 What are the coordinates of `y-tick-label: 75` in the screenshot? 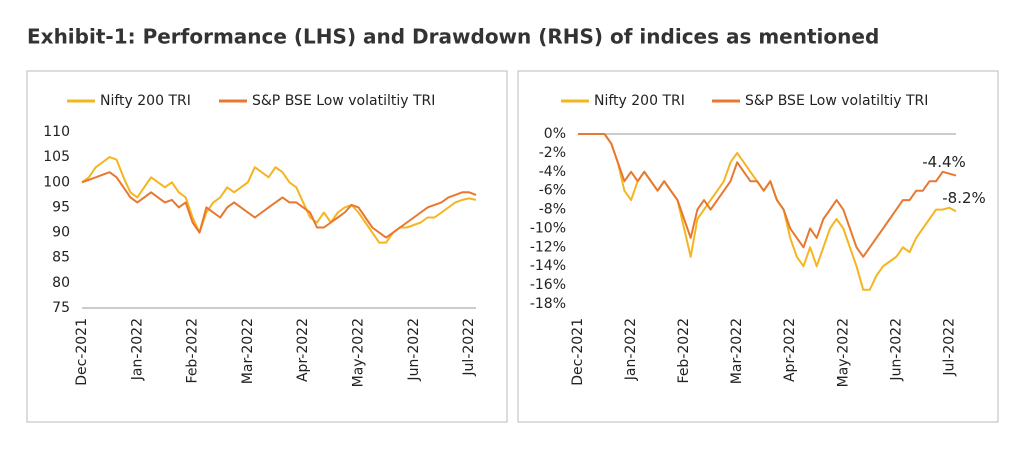 It's located at (61, 308).